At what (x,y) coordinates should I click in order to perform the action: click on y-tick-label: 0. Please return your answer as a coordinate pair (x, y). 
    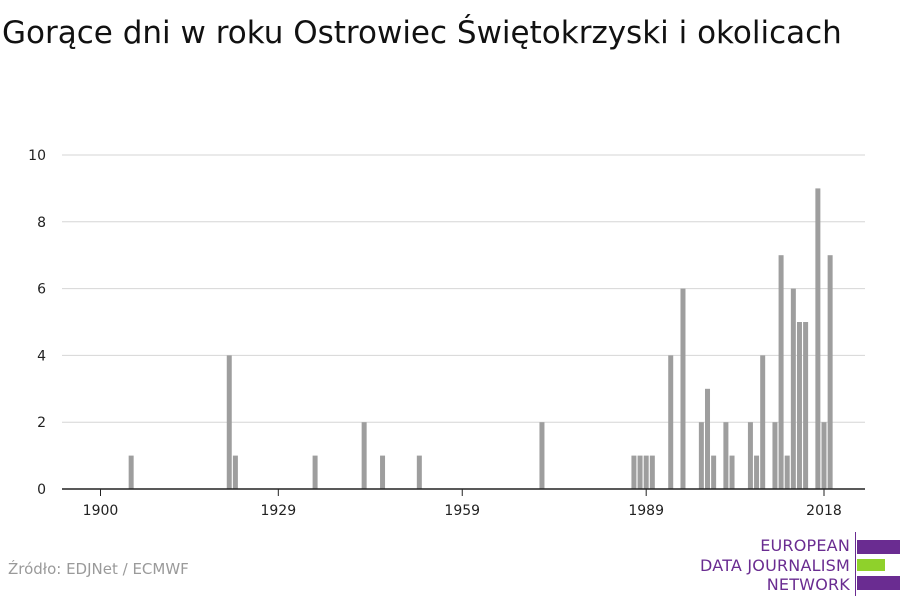
    Looking at the image, I should click on (41, 490).